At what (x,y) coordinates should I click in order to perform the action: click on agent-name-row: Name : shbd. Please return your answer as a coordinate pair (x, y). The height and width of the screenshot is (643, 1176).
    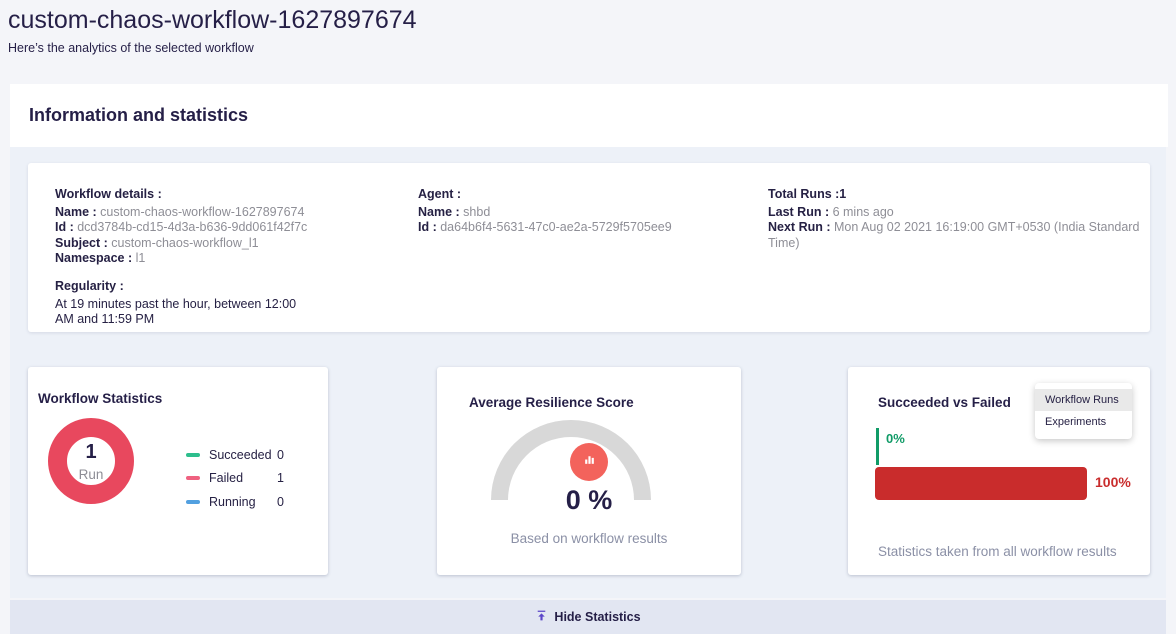
    Looking at the image, I should click on (583, 212).